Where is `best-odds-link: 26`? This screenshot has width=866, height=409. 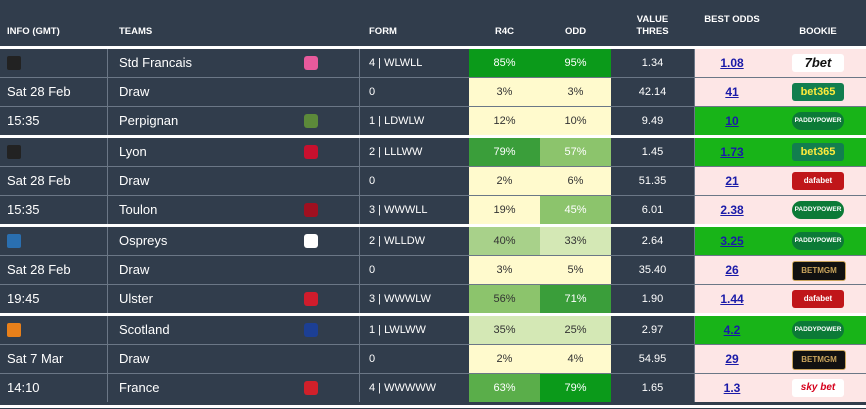
best-odds-link: 26 is located at coordinates (732, 270).